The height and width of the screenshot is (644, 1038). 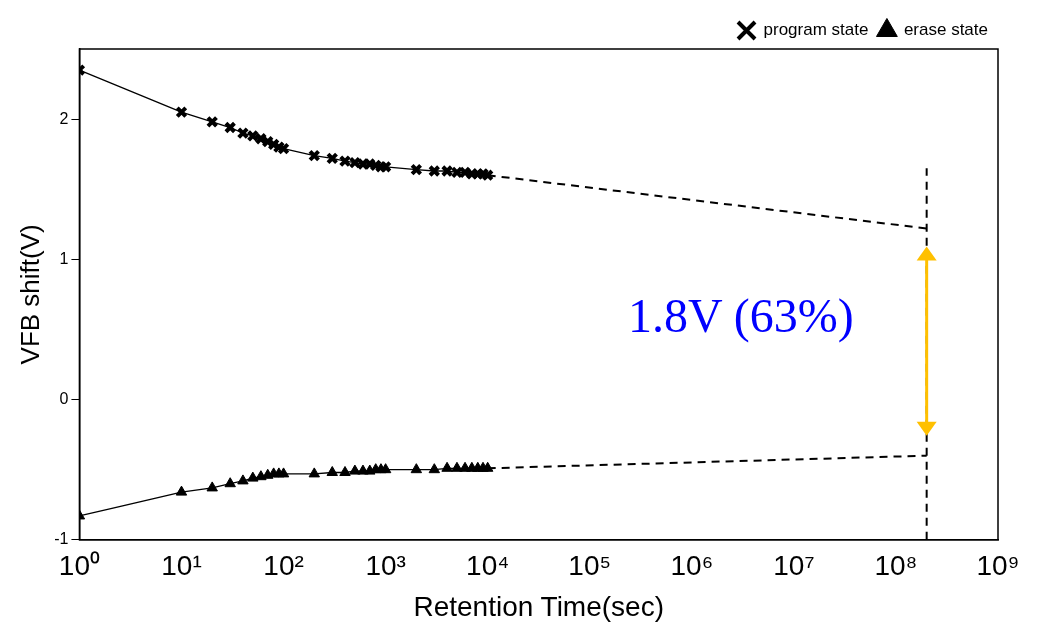 What do you see at coordinates (64, 398) in the screenshot?
I see `y-tick-label: 0` at bounding box center [64, 398].